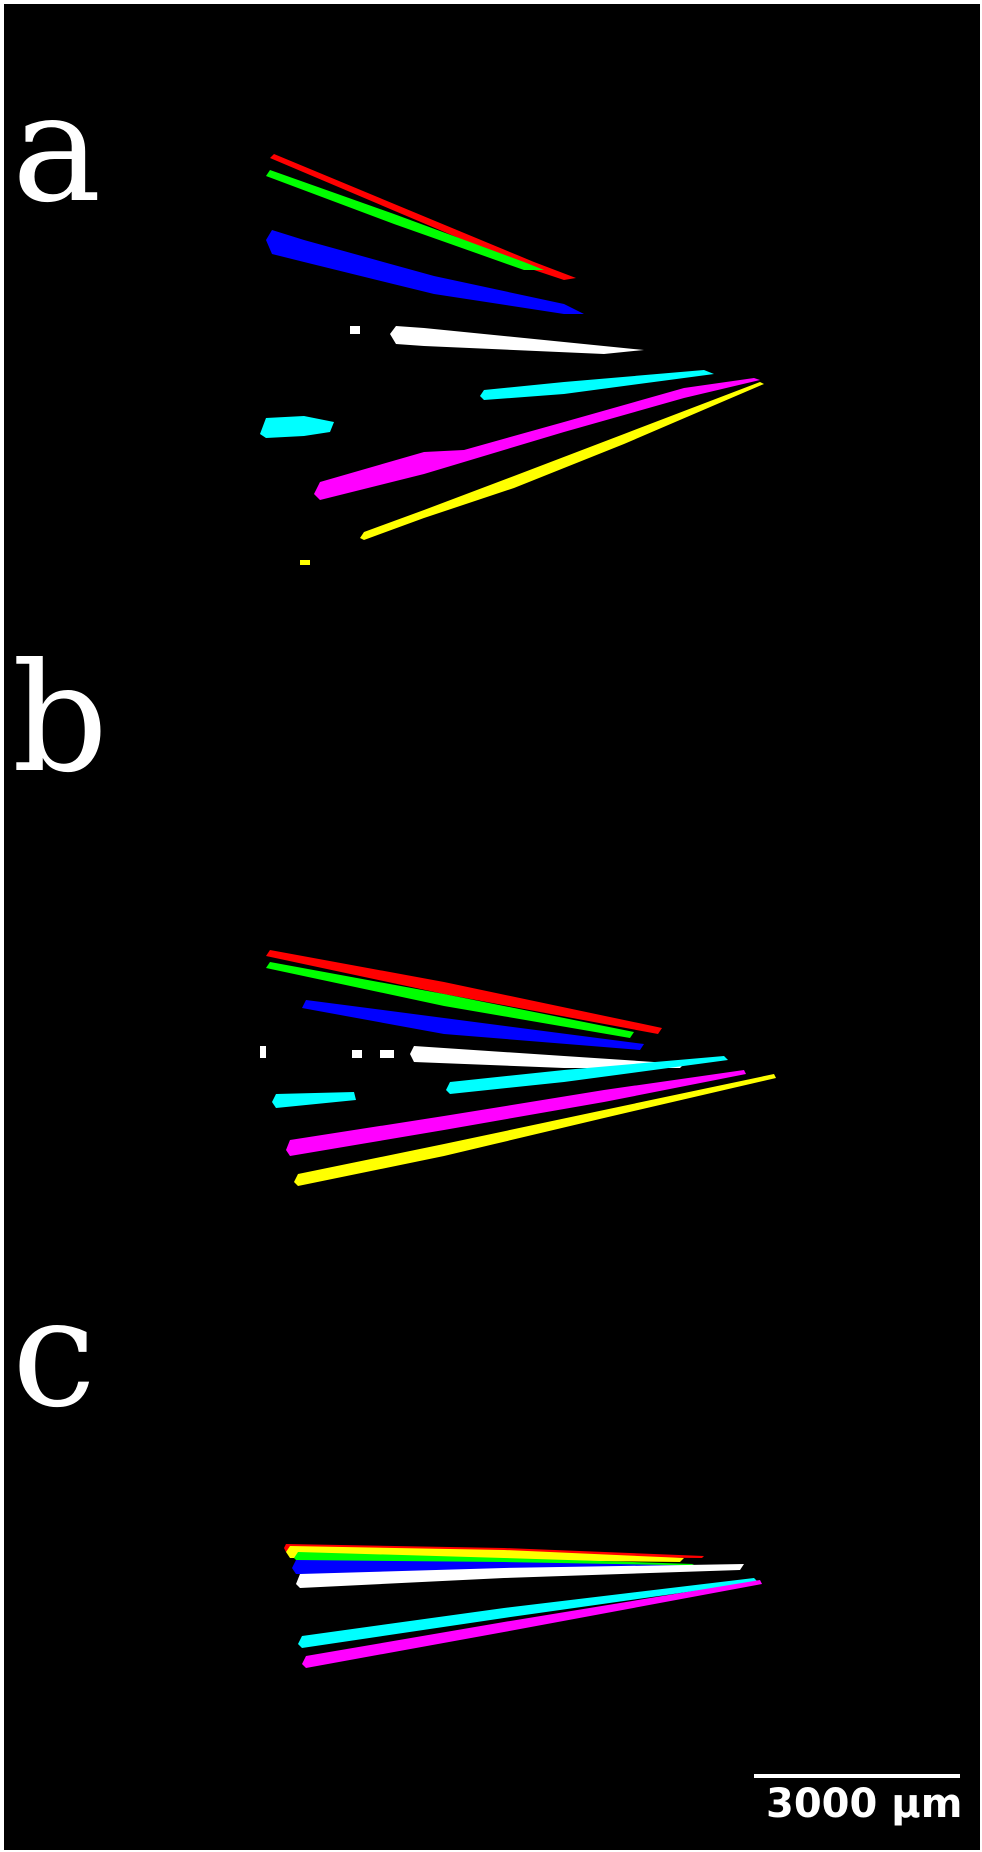  Describe the element at coordinates (60, 719) in the screenshot. I see `panel-label-b: b` at that location.